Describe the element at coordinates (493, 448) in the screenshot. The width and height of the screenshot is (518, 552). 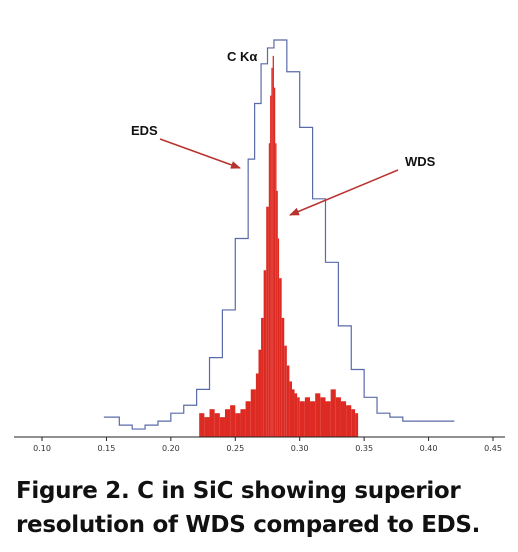
I see `x-tick-label: 0.45` at that location.